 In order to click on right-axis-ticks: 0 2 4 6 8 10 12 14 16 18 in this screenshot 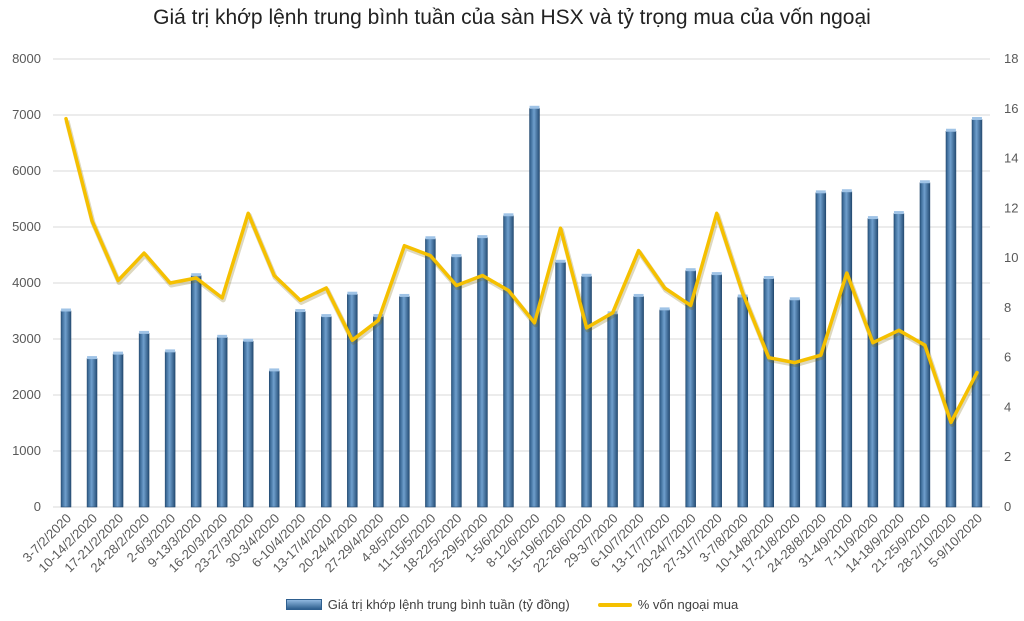, I will do `click(1011, 282)`.